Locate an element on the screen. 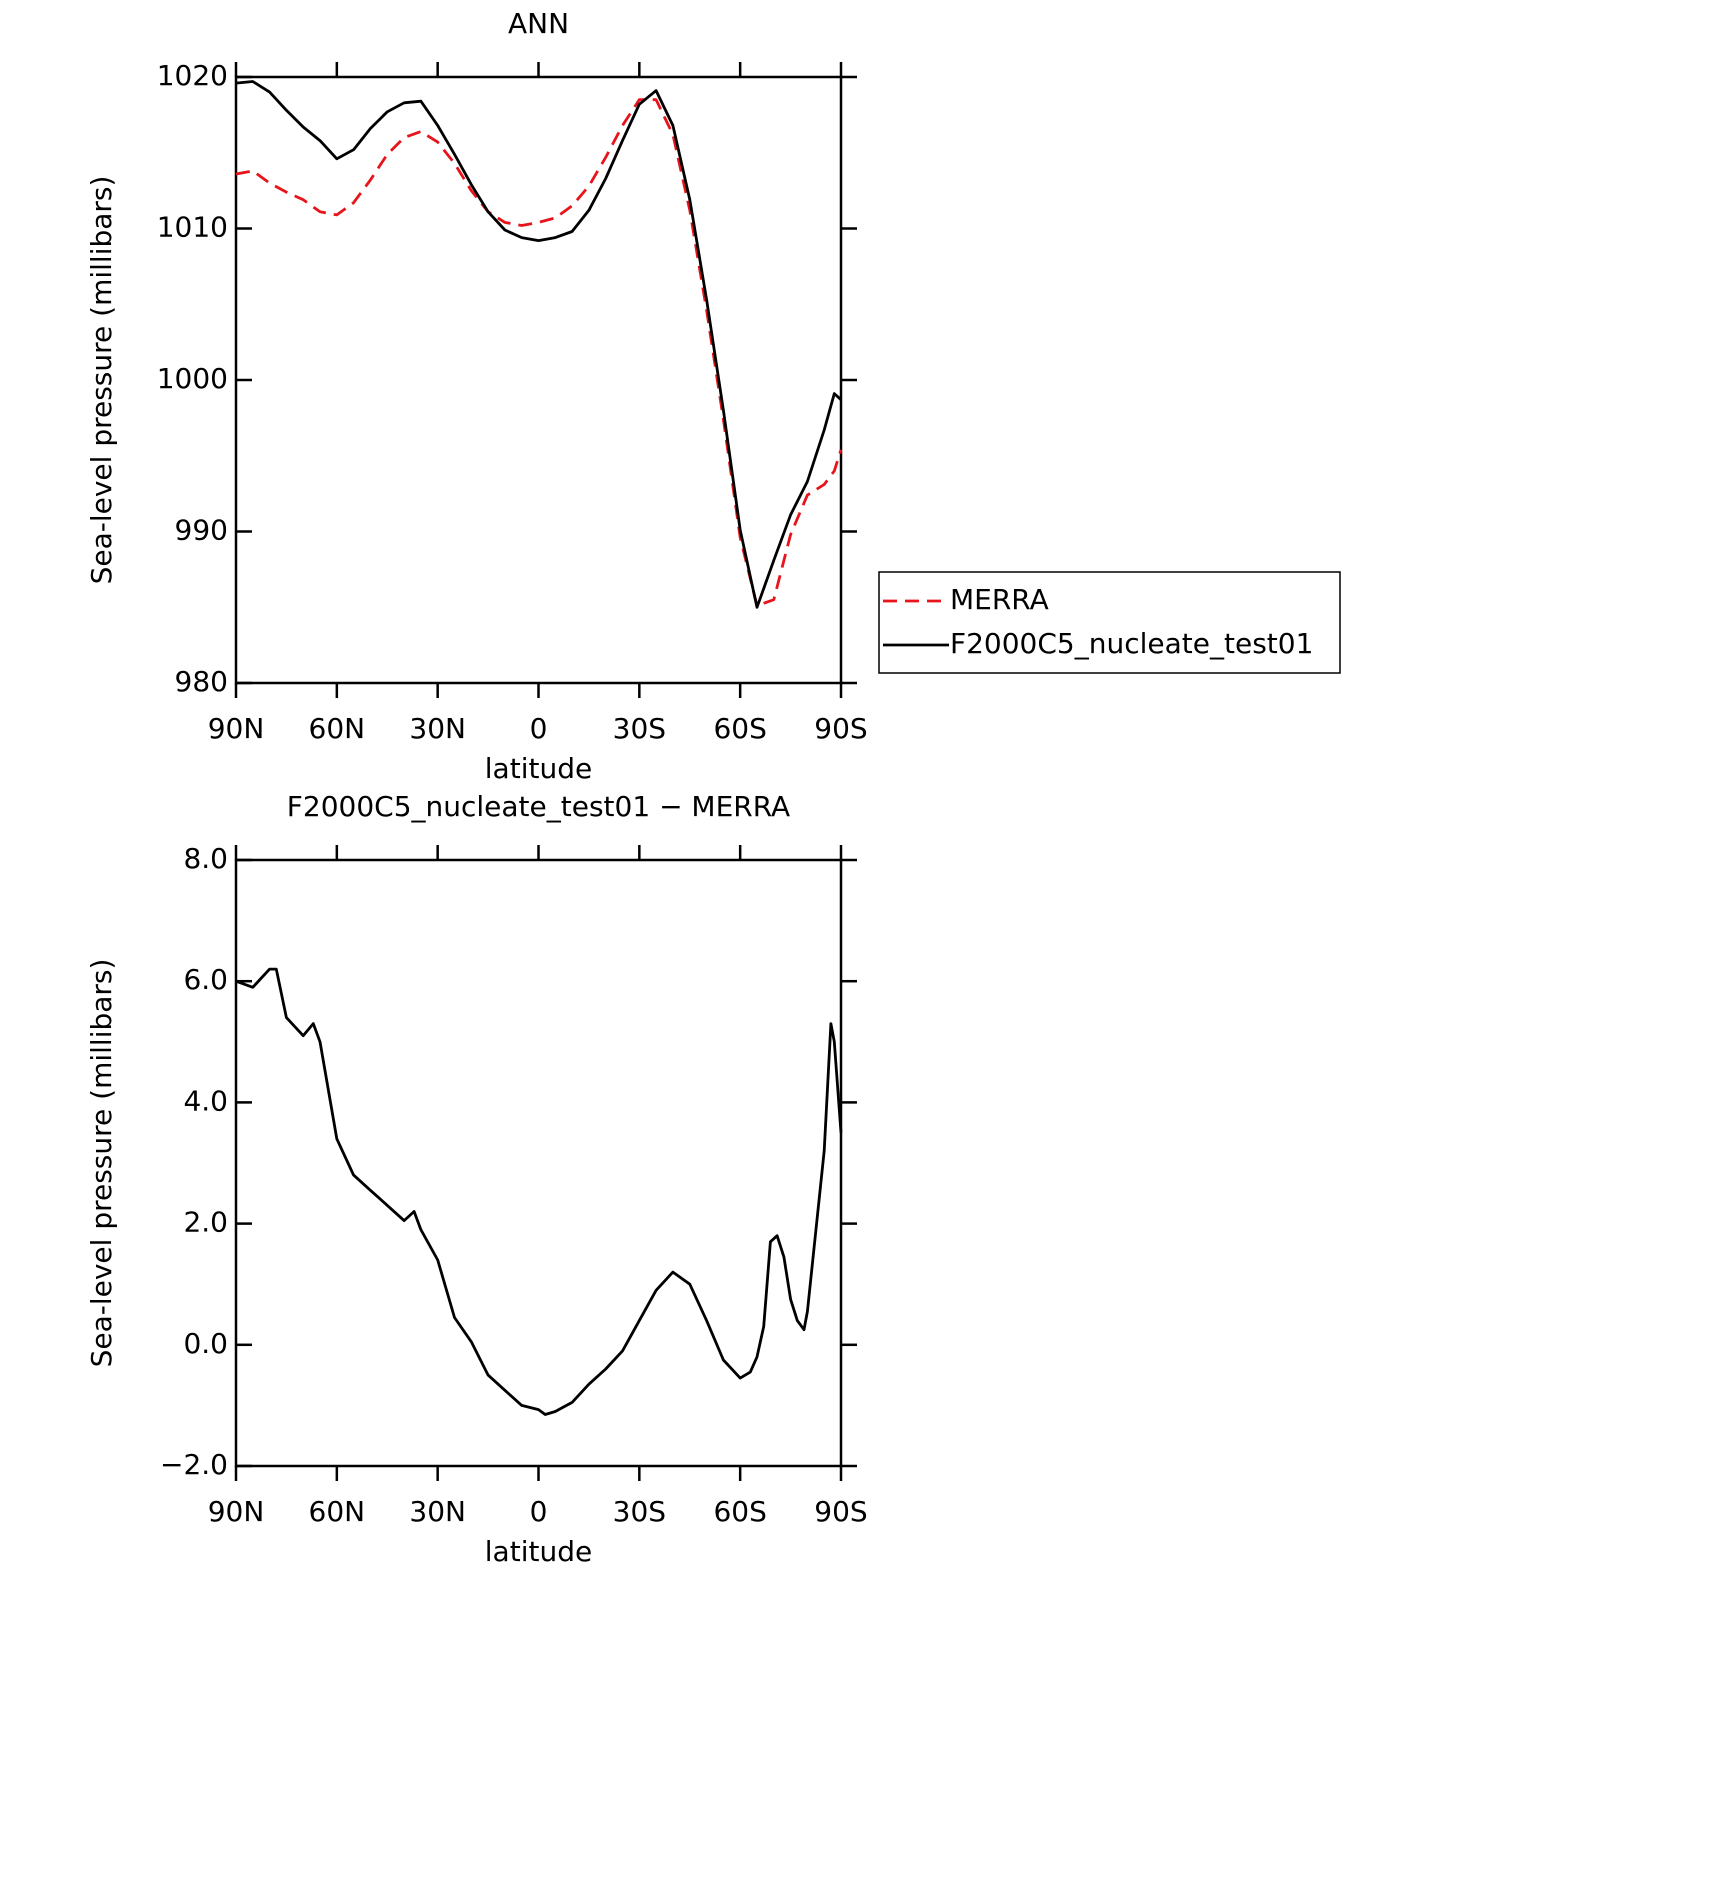 Image resolution: width=1710 pixels, height=1877 pixels. y-tick-label: 4.0 is located at coordinates (205, 1100).